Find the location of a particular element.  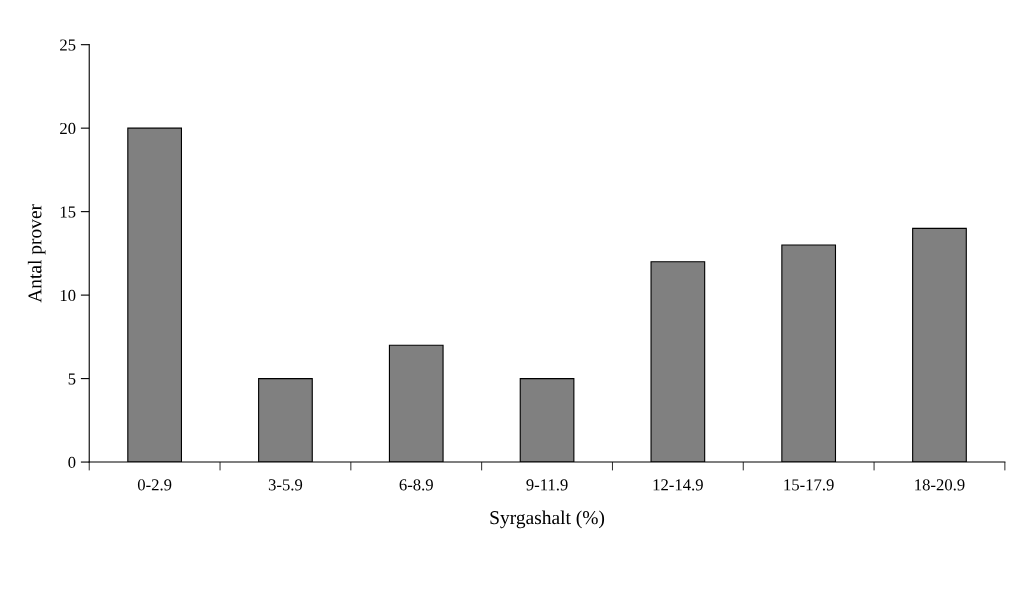

y-axis-title: Antal prover is located at coordinates (36, 253).